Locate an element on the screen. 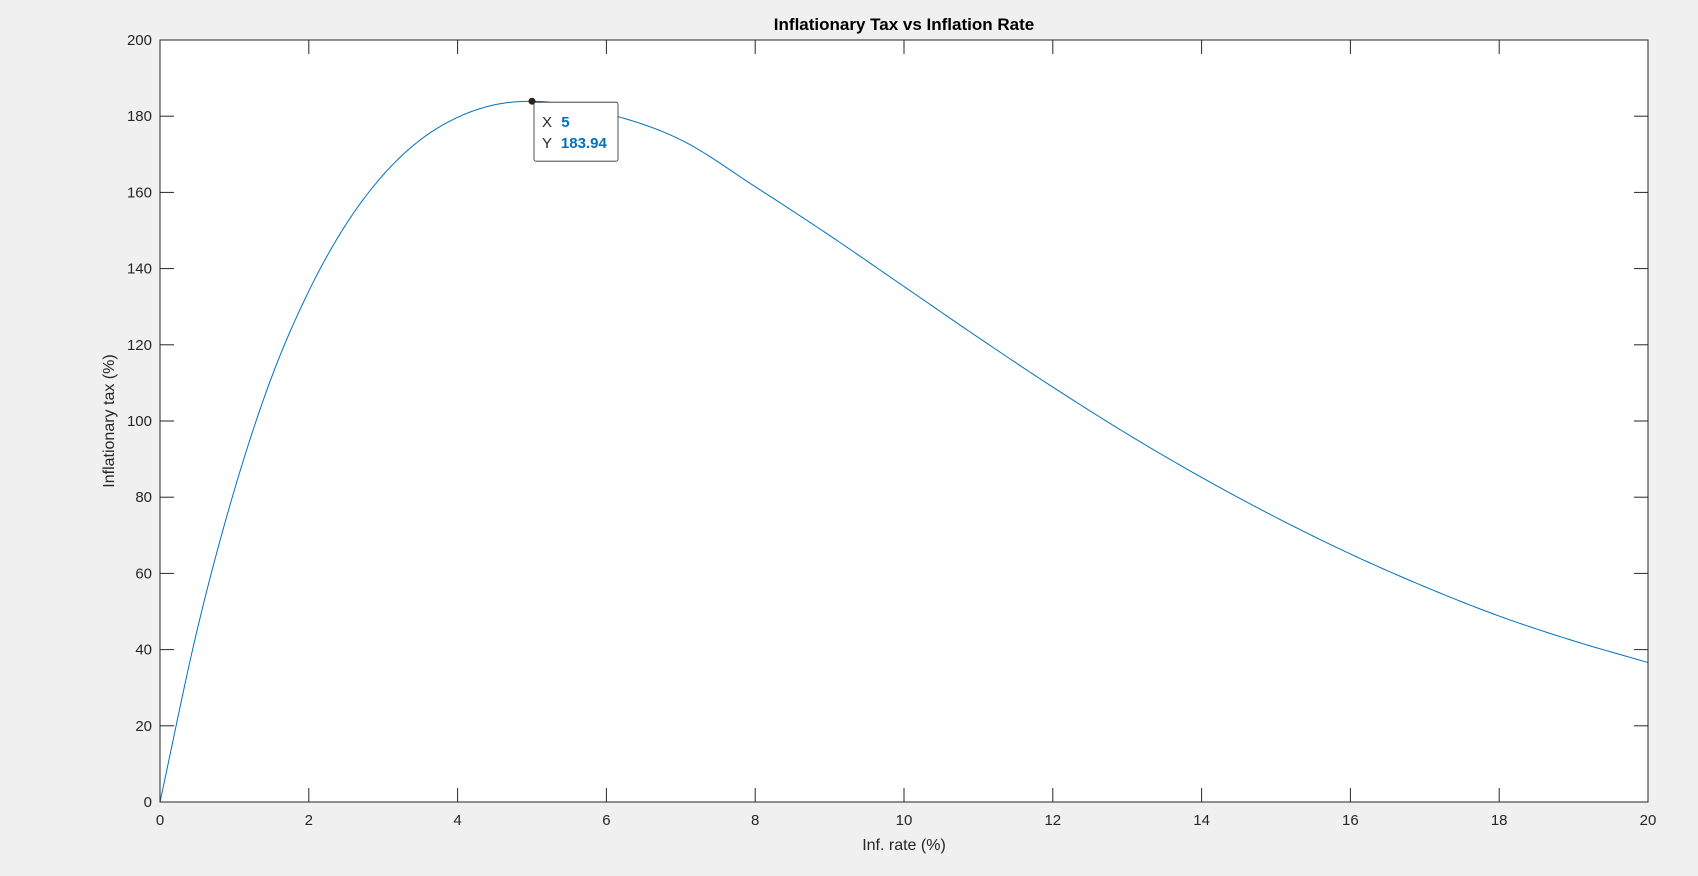 This screenshot has width=1698, height=876. x-tick-label: 4 is located at coordinates (457, 820).